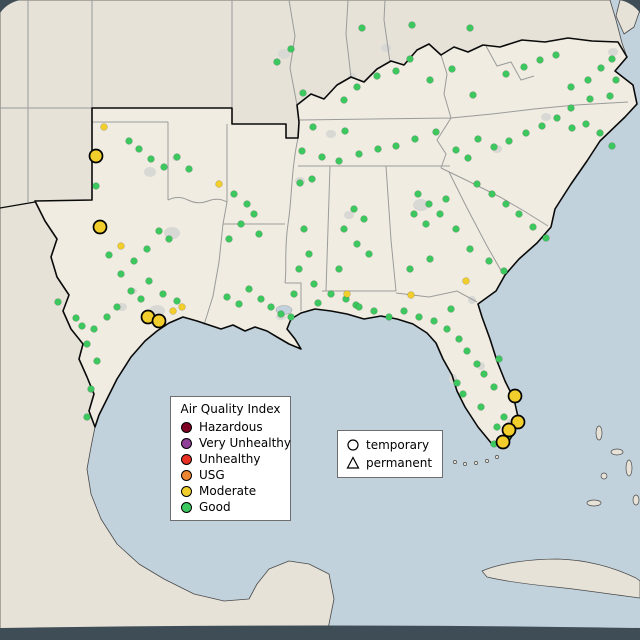 Image resolution: width=640 pixels, height=640 pixels. Describe the element at coordinates (10, 6) in the screenshot. I see `map-corner-top-left` at that location.